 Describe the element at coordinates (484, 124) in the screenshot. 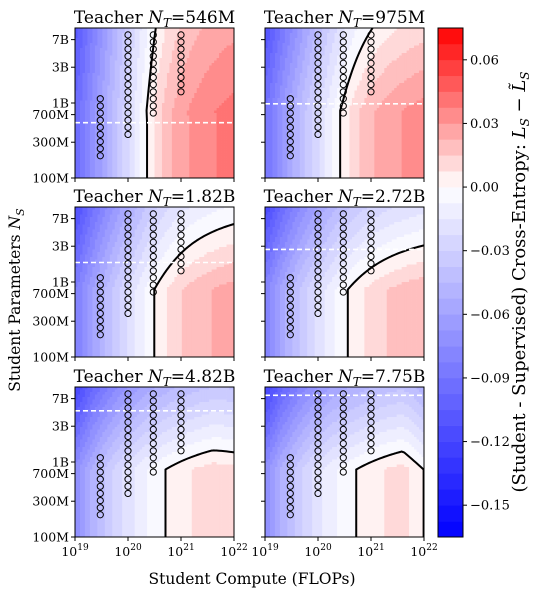

I see `colorbar-tick-label: 0.03` at that location.